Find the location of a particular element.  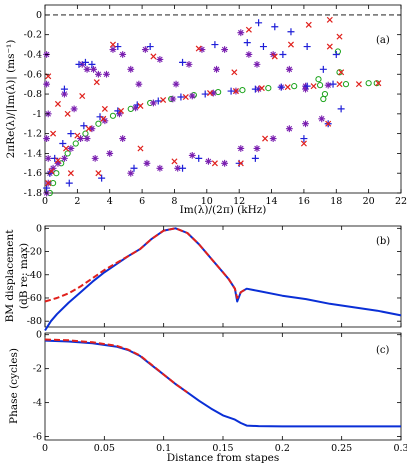

panel-b-tag: (b) is located at coordinates (383, 241).